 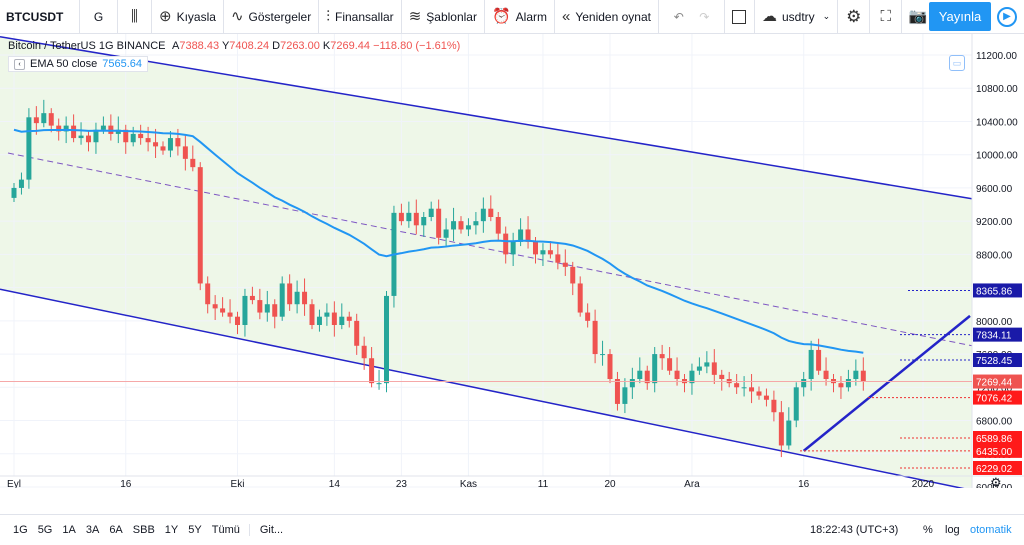 I want to click on percent-toggle: %, so click(x=928, y=530).